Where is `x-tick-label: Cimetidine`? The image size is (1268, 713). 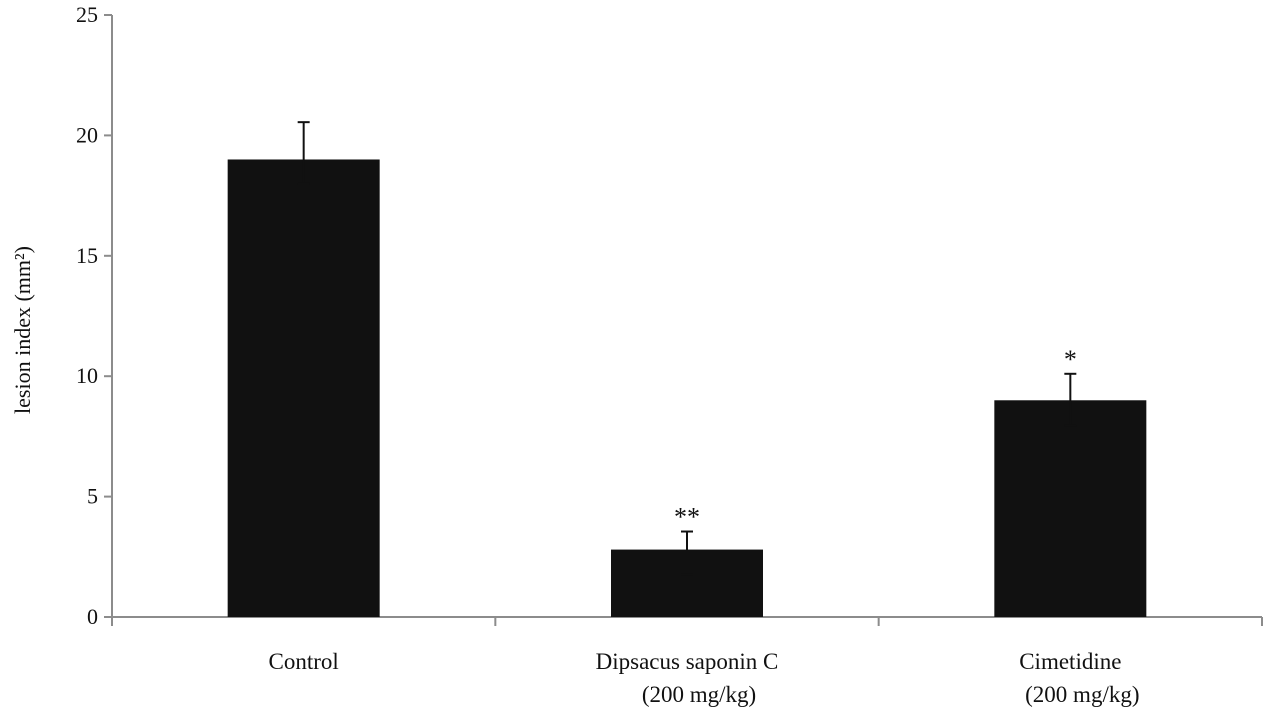 x-tick-label: Cimetidine is located at coordinates (1070, 661).